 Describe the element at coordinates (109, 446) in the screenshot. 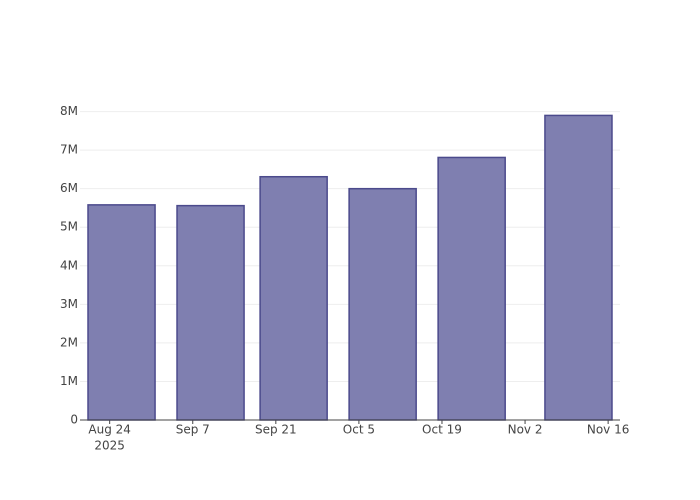

I see `x-year-label: 2025` at that location.